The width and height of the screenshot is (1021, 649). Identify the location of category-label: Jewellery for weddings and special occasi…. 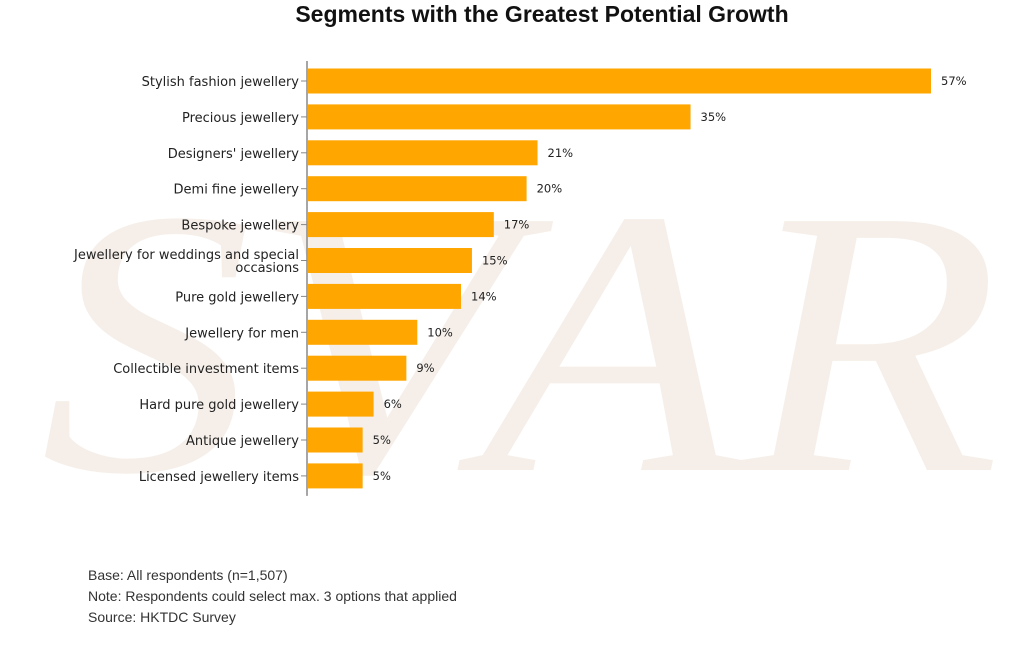
(186, 262).